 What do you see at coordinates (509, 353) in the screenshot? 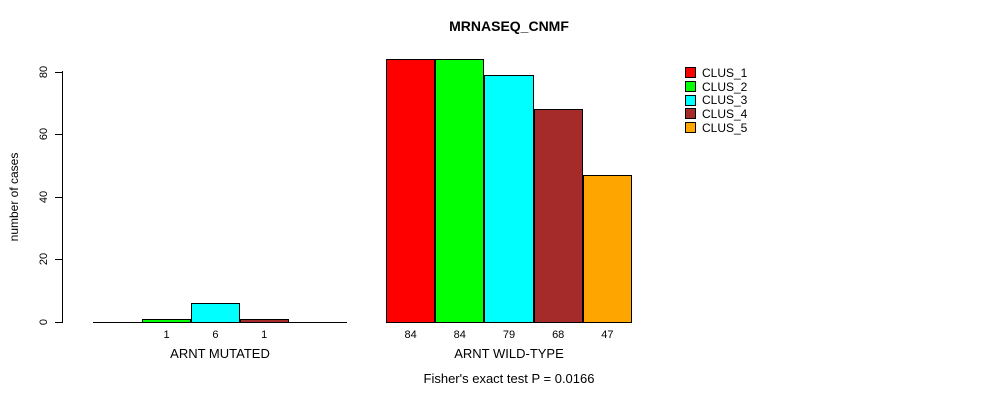
I see `x-label-arnt-wild-type: ARNT WILD-TYPE` at bounding box center [509, 353].